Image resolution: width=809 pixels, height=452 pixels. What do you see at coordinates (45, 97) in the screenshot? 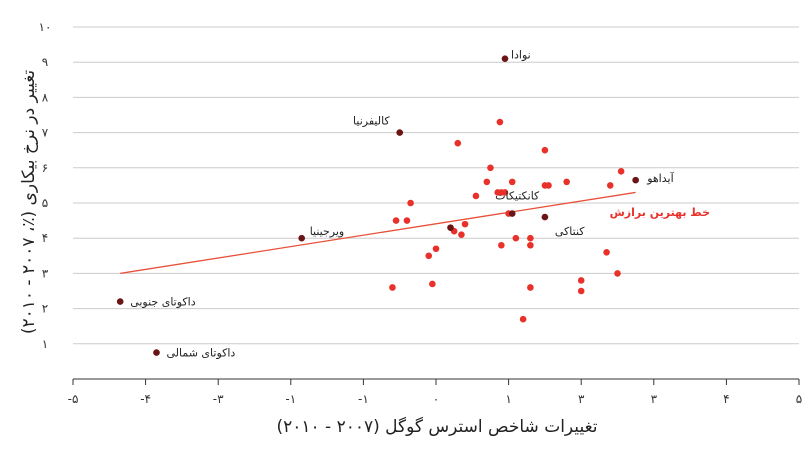
I see `y-tick-label: ۸` at bounding box center [45, 97].